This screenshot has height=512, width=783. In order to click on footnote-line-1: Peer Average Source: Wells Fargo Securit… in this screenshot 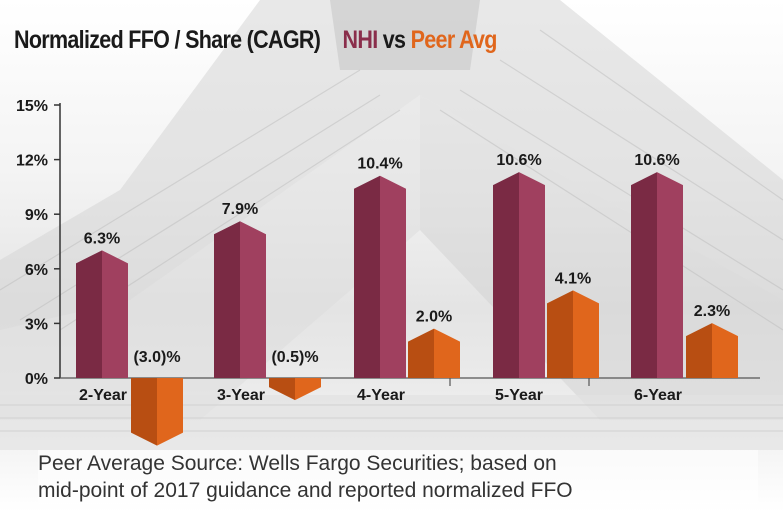, I will do `click(297, 463)`.